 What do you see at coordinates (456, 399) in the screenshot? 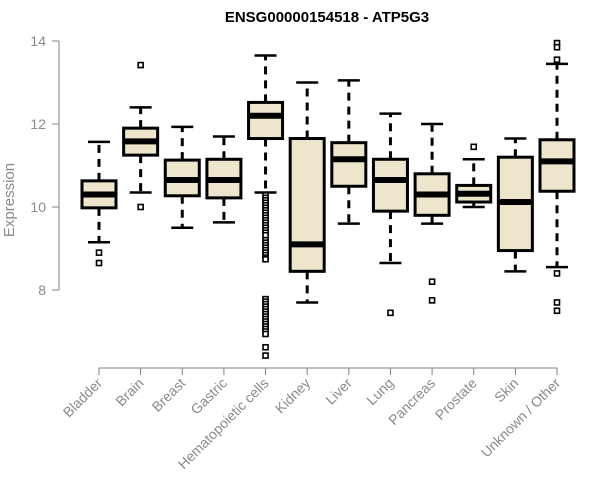
I see `x-tick-label: Prostate` at bounding box center [456, 399].